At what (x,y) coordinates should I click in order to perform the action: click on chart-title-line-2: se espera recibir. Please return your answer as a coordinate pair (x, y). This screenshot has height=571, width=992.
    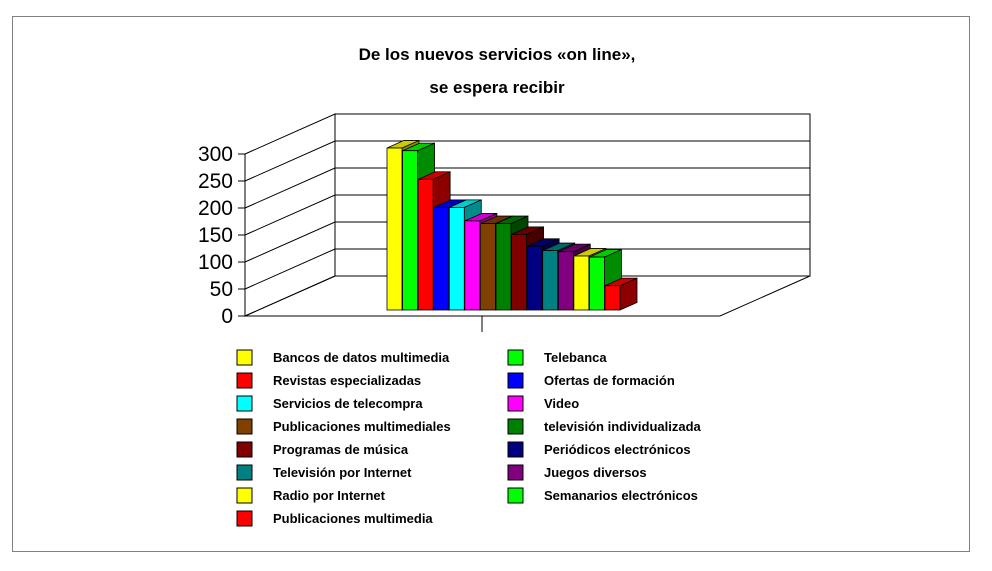
    Looking at the image, I should click on (497, 87).